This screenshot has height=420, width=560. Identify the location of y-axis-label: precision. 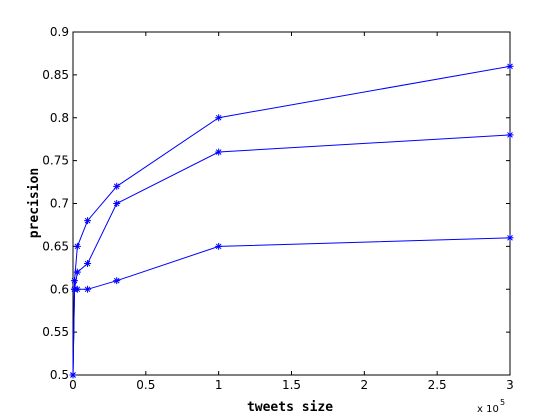
(34, 203).